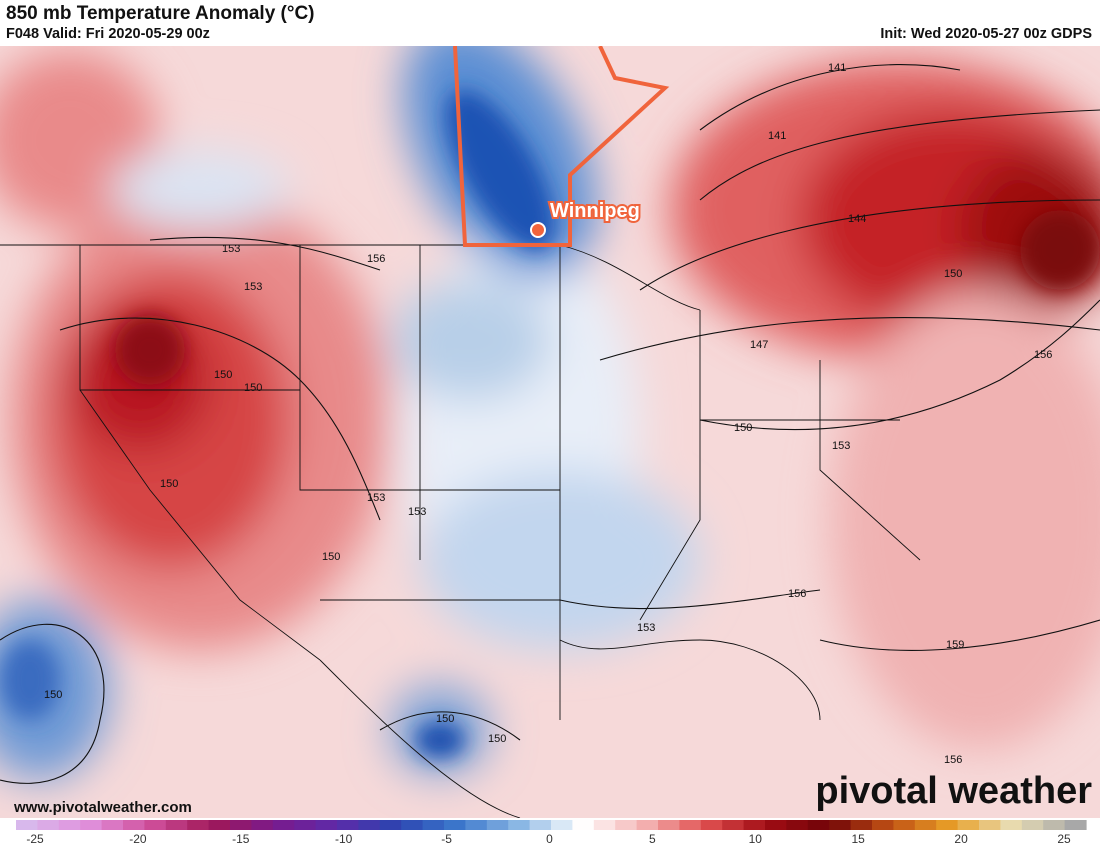  Describe the element at coordinates (241, 839) in the screenshot. I see `colorbar-tick: -15` at that location.